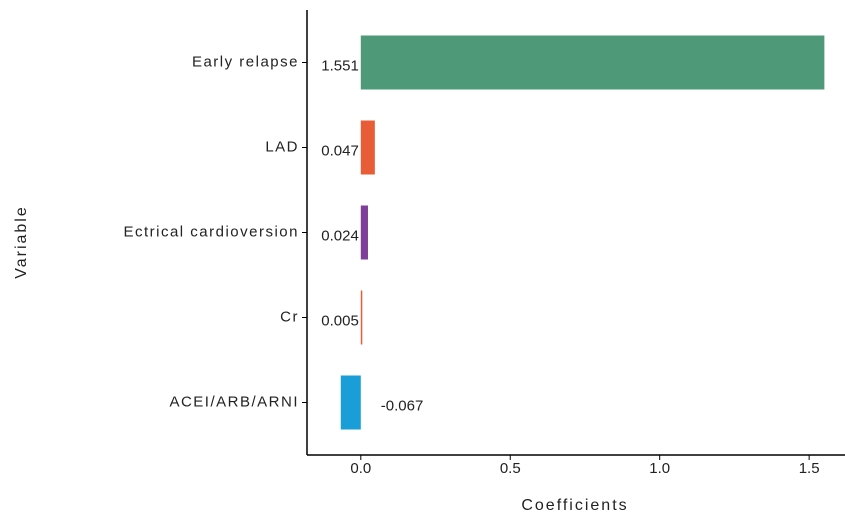 The image size is (845, 518). I want to click on y-tick-label: LAD, so click(282, 146).